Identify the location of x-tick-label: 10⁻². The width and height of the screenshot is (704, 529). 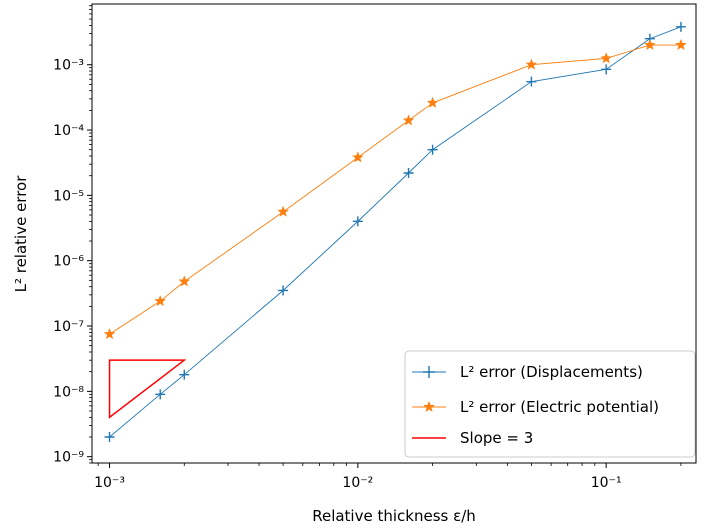
(357, 483).